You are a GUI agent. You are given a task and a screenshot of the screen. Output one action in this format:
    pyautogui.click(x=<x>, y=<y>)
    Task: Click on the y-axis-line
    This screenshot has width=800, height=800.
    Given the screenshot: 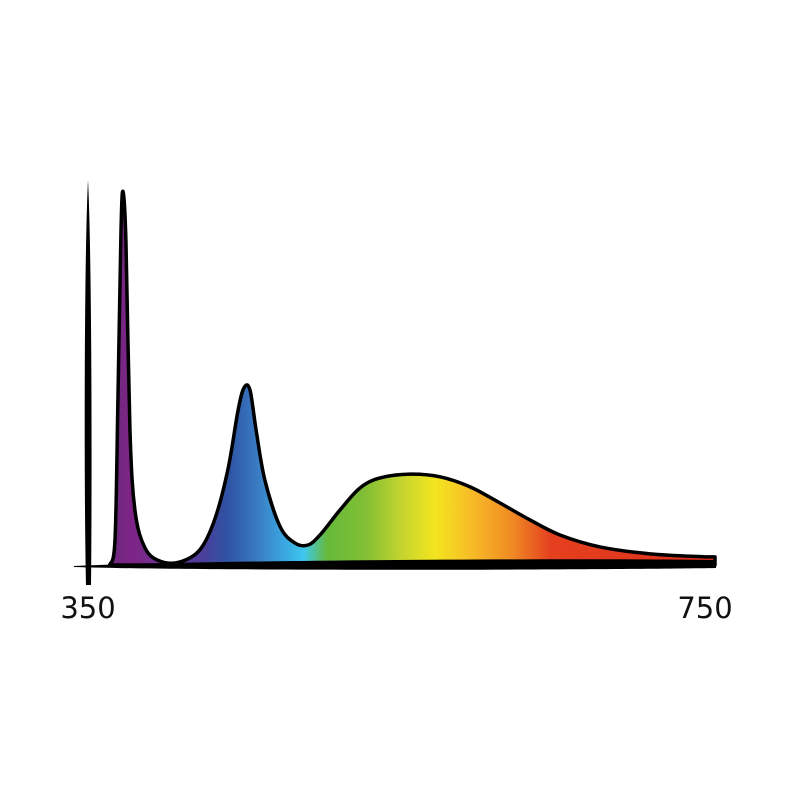 What is the action you would take?
    pyautogui.click(x=88, y=382)
    